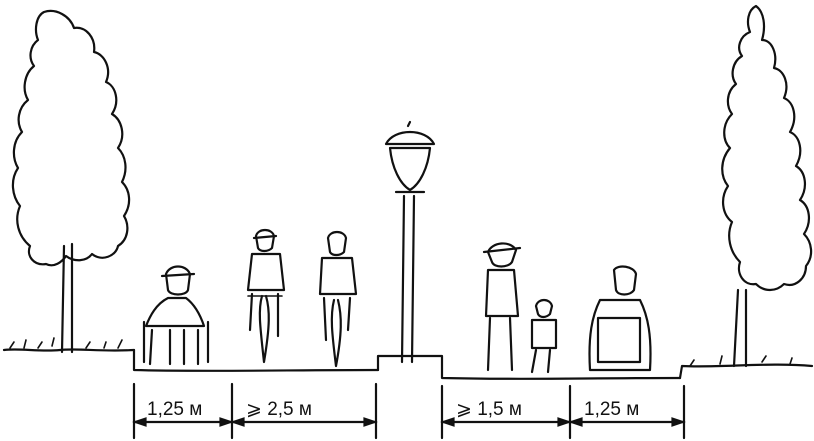 This screenshot has width=814, height=441. Describe the element at coordinates (489, 409) in the screenshot. I see `dimension-label: ⩾ 1,5 м` at that location.